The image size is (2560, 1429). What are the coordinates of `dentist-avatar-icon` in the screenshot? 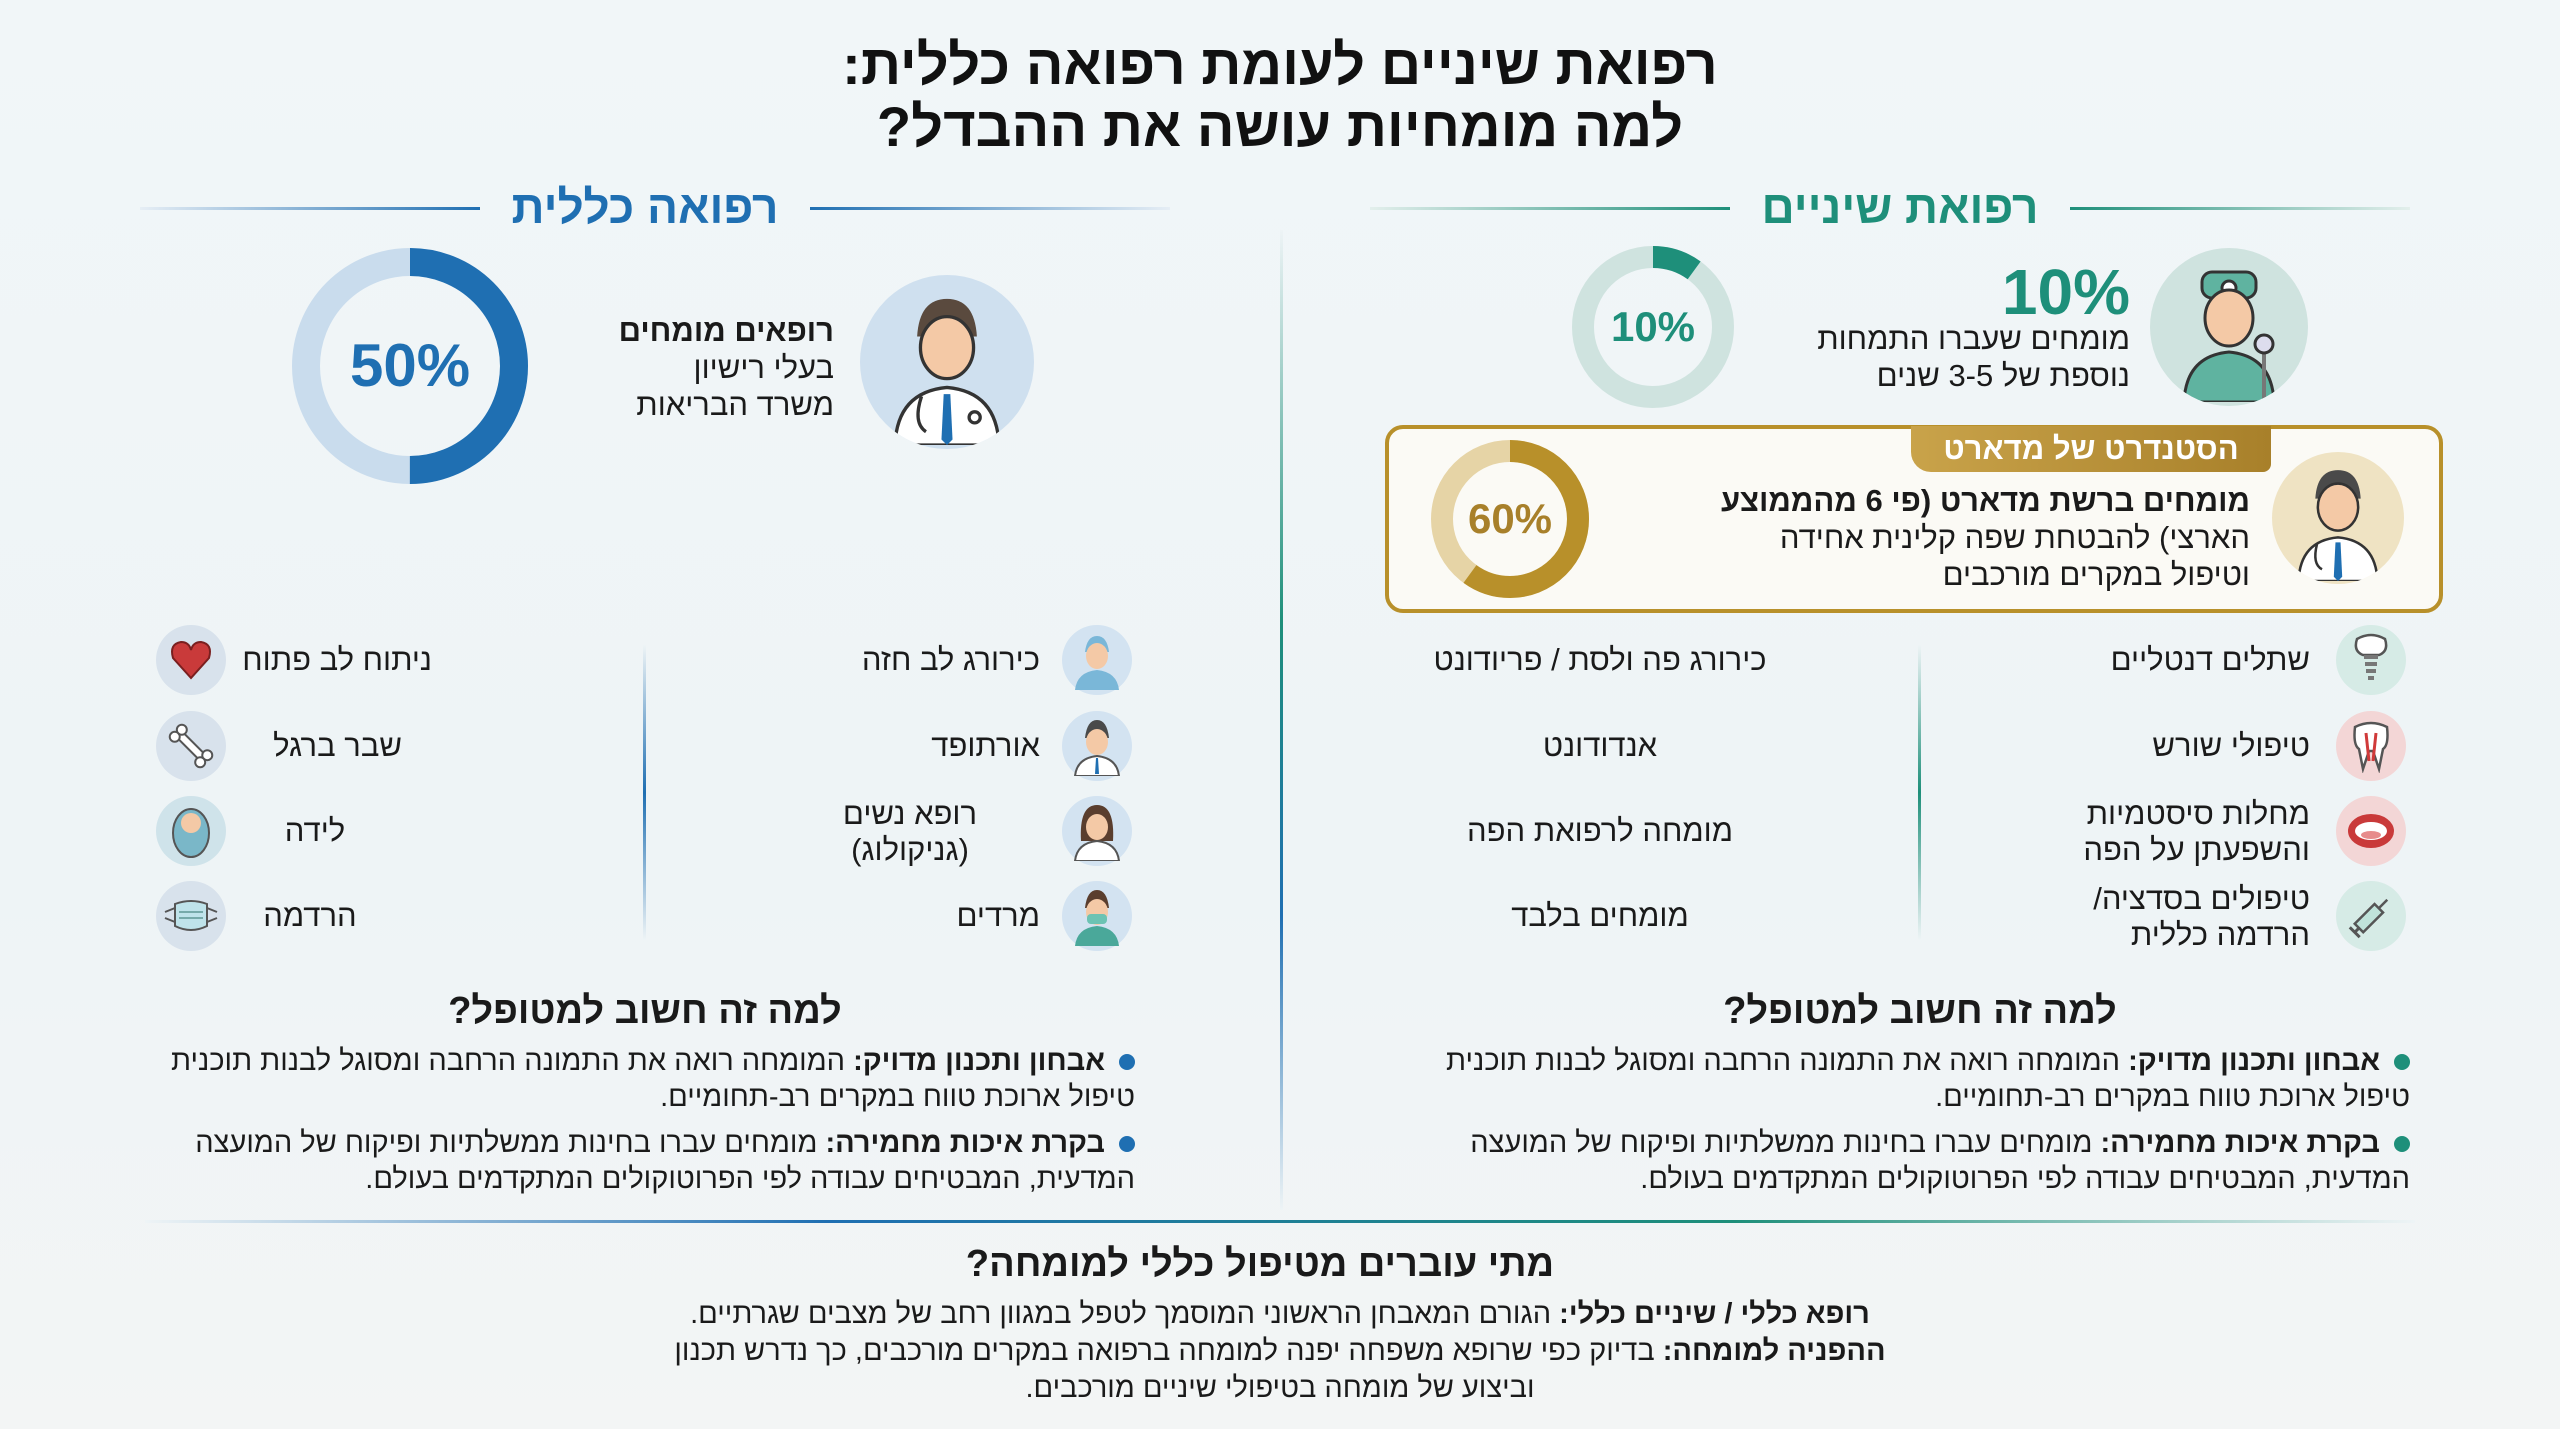 It's located at (2229, 327).